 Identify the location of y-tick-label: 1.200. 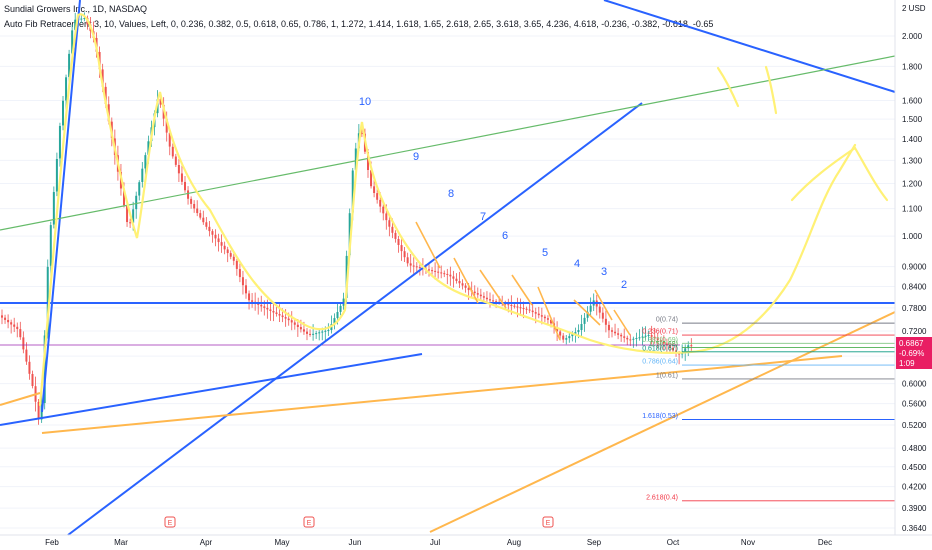
(912, 184).